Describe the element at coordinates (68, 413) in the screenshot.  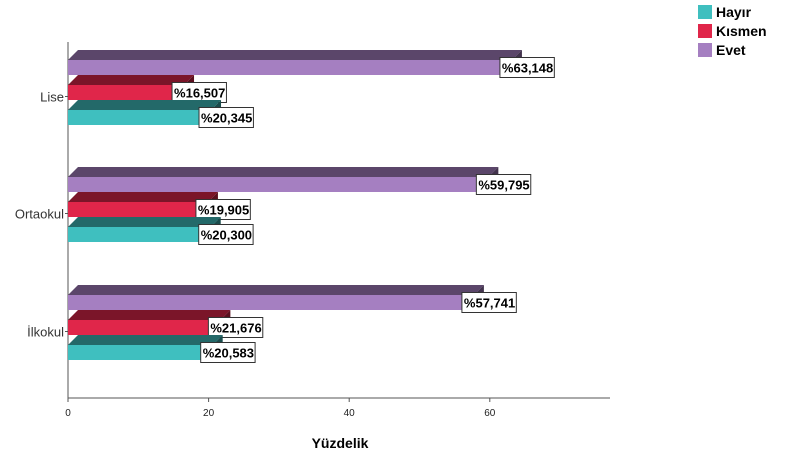
I see `x-tick-label: 0` at that location.